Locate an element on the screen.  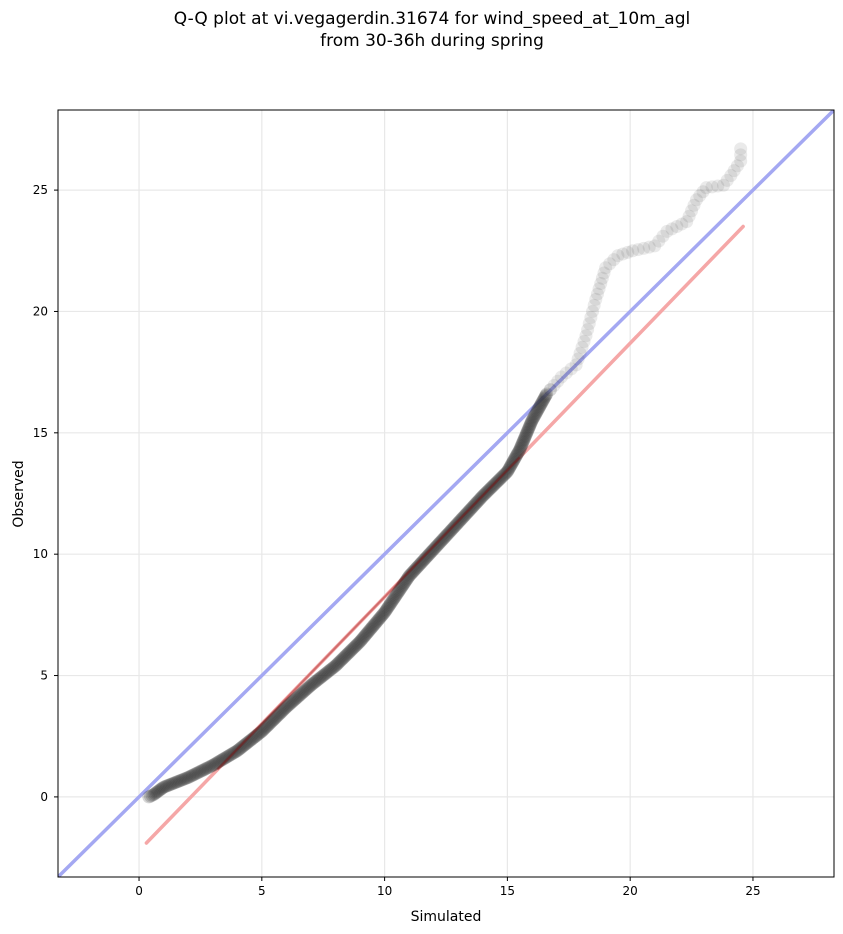
x-tick-label: 10 is located at coordinates (384, 891).